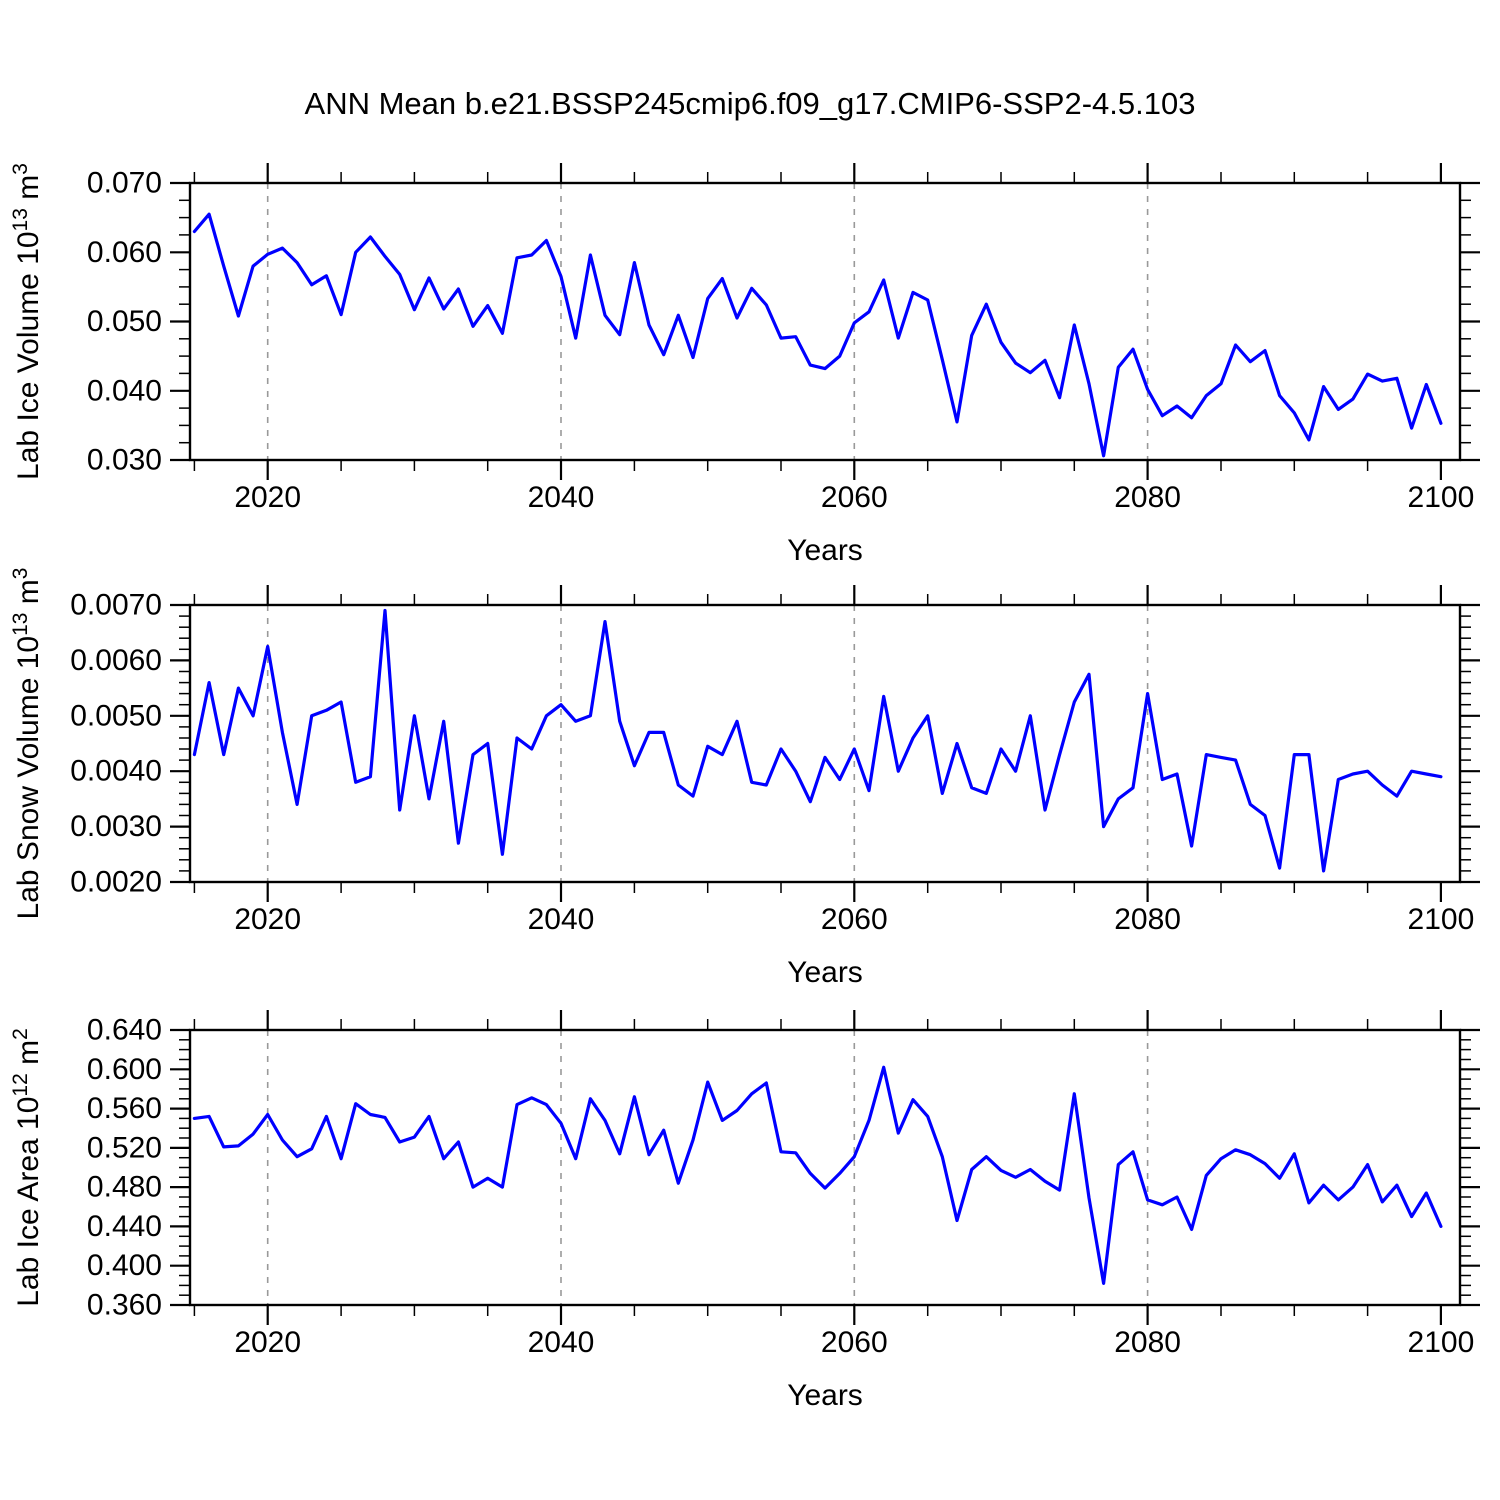  Describe the element at coordinates (124, 1226) in the screenshot. I see `y-tick-label: 0.440` at that location.